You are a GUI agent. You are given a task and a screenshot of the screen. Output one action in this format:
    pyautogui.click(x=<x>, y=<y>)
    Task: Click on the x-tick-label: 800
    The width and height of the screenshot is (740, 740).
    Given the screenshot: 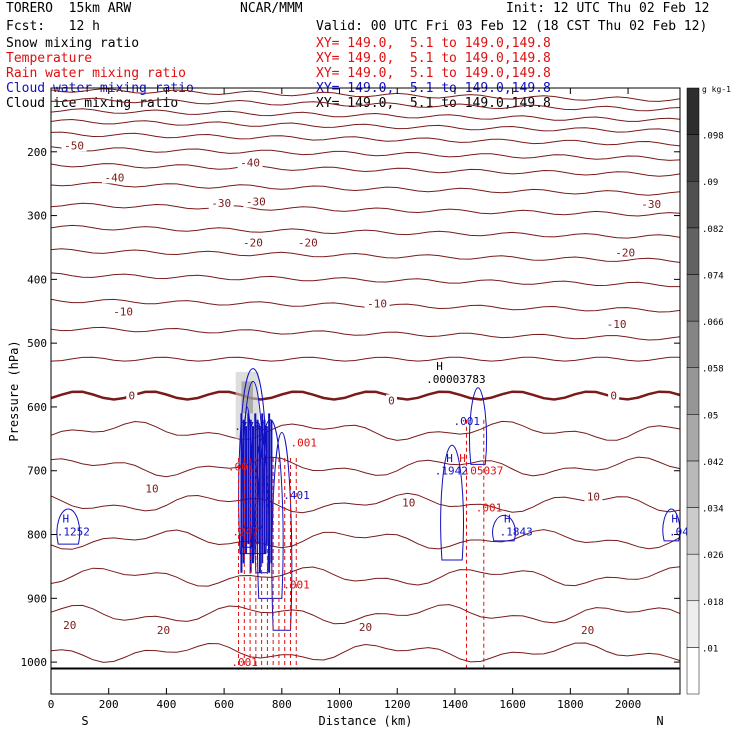 What is the action you would take?
    pyautogui.click(x=282, y=704)
    